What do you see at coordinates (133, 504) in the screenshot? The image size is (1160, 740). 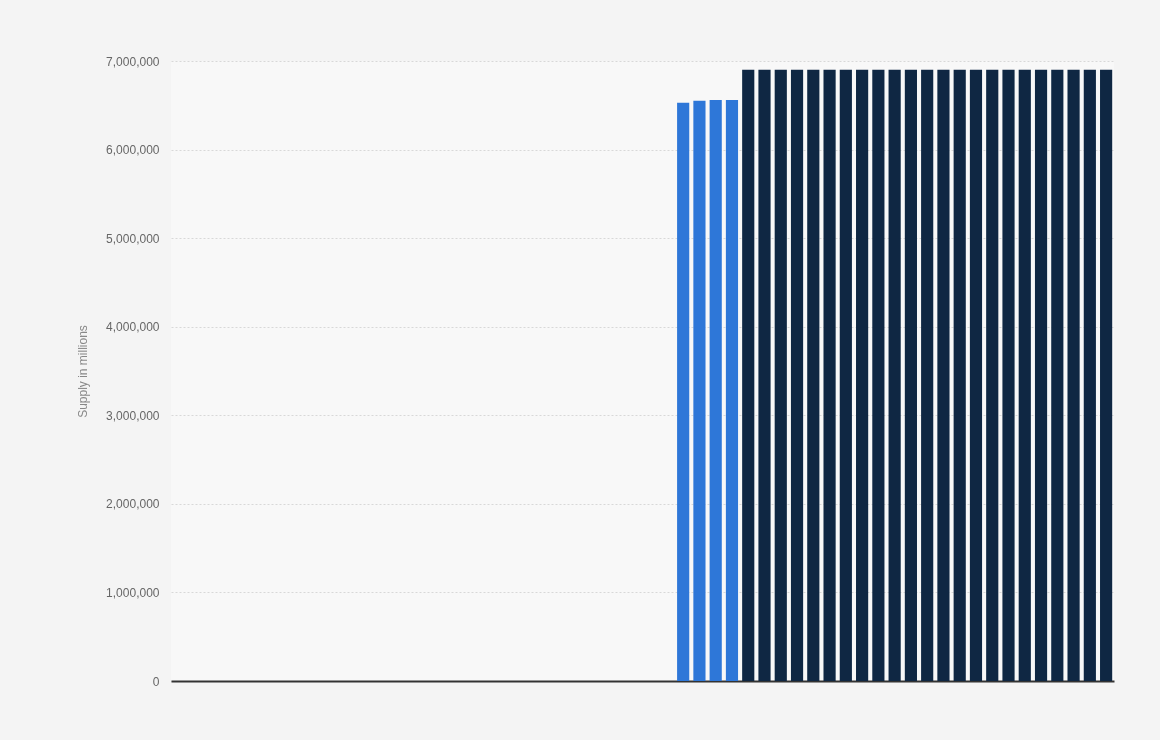 I see `y-tick-label: 2,000,000` at bounding box center [133, 504].